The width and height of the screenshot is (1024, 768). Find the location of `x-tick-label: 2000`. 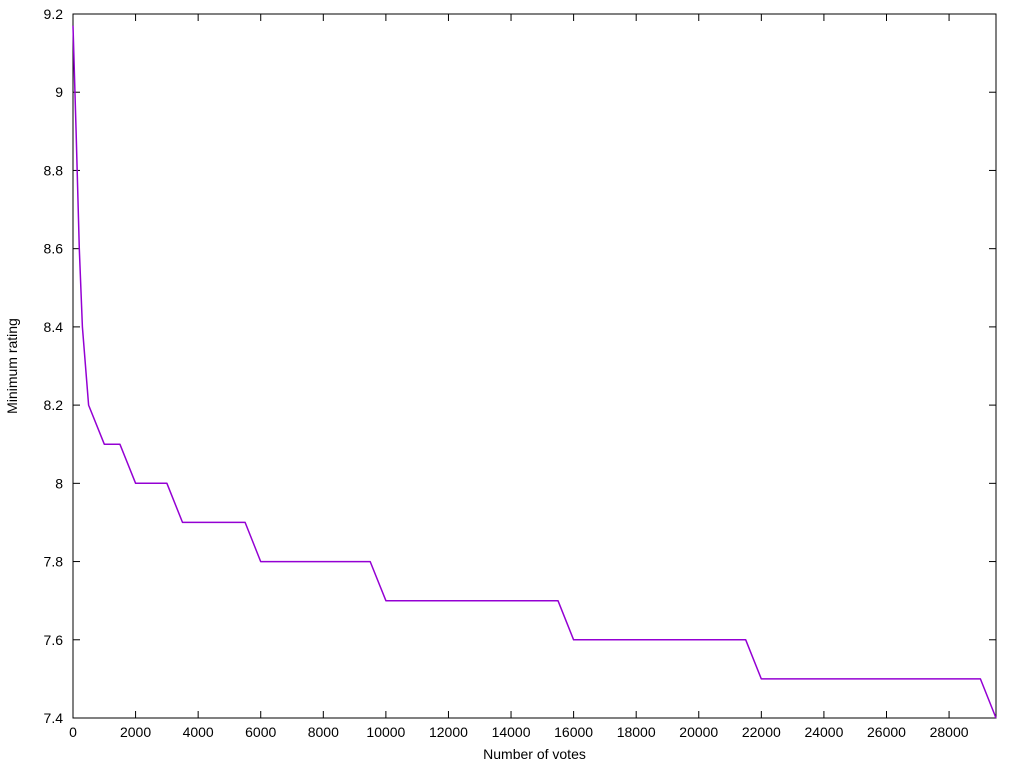

x-tick-label: 2000 is located at coordinates (135, 732).